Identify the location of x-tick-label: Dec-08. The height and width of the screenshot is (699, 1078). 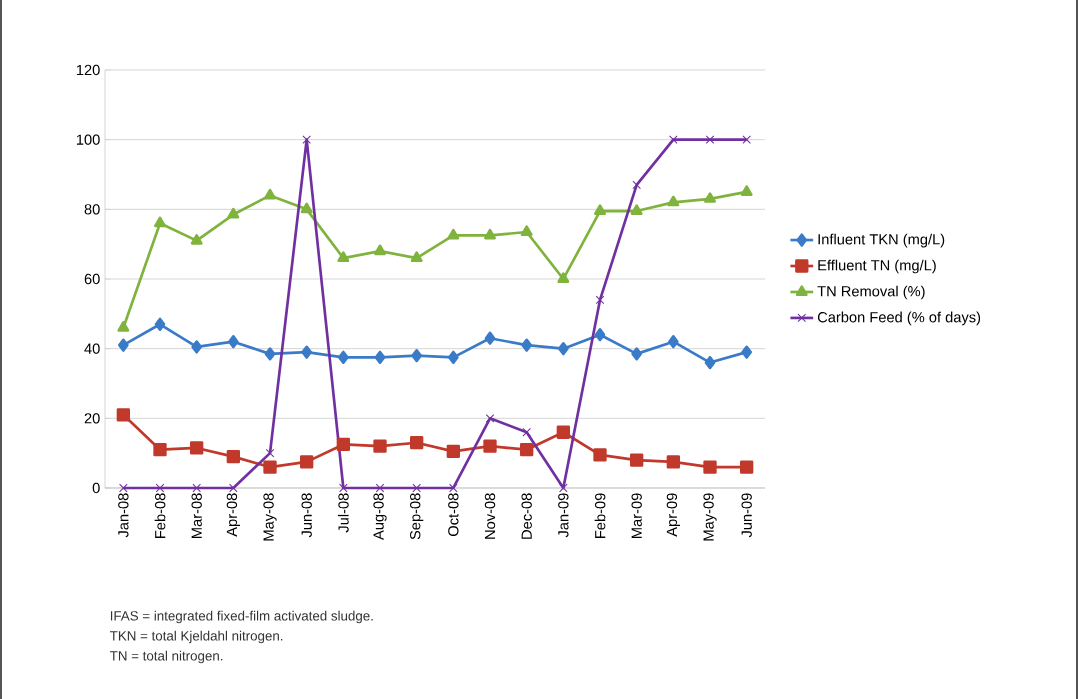
(526, 516).